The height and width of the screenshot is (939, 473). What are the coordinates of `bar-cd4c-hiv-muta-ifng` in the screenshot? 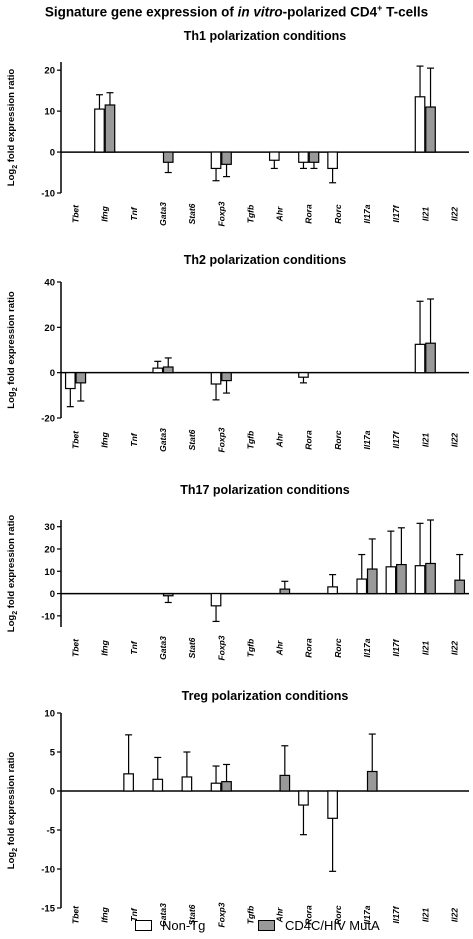 It's located at (110, 128).